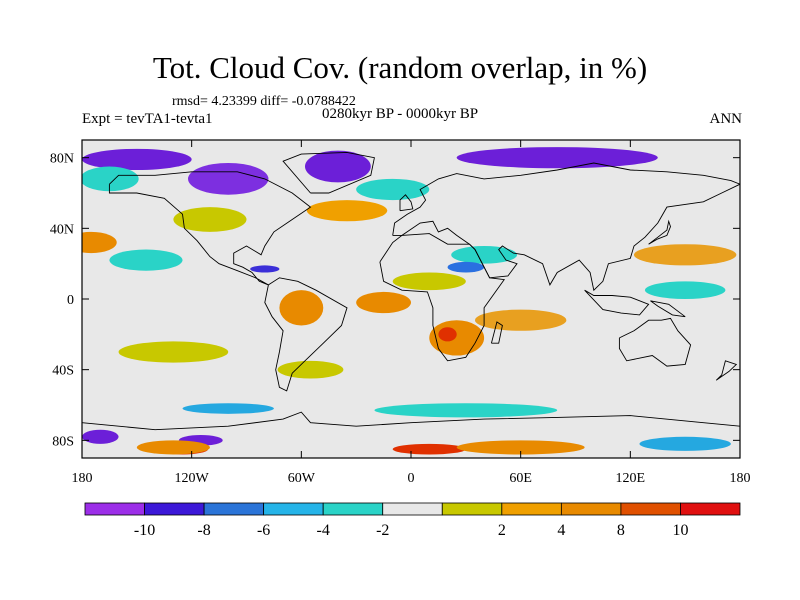  What do you see at coordinates (442, 297) in the screenshot?
I see `coastline-africa` at bounding box center [442, 297].